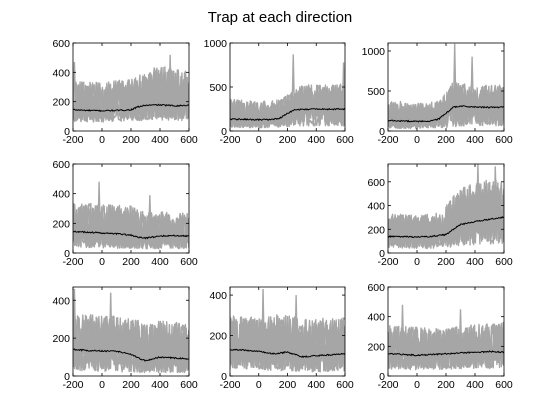 The height and width of the screenshot is (420, 560). What do you see at coordinates (376, 92) in the screenshot?
I see `y-tick-label: 500` at bounding box center [376, 92].